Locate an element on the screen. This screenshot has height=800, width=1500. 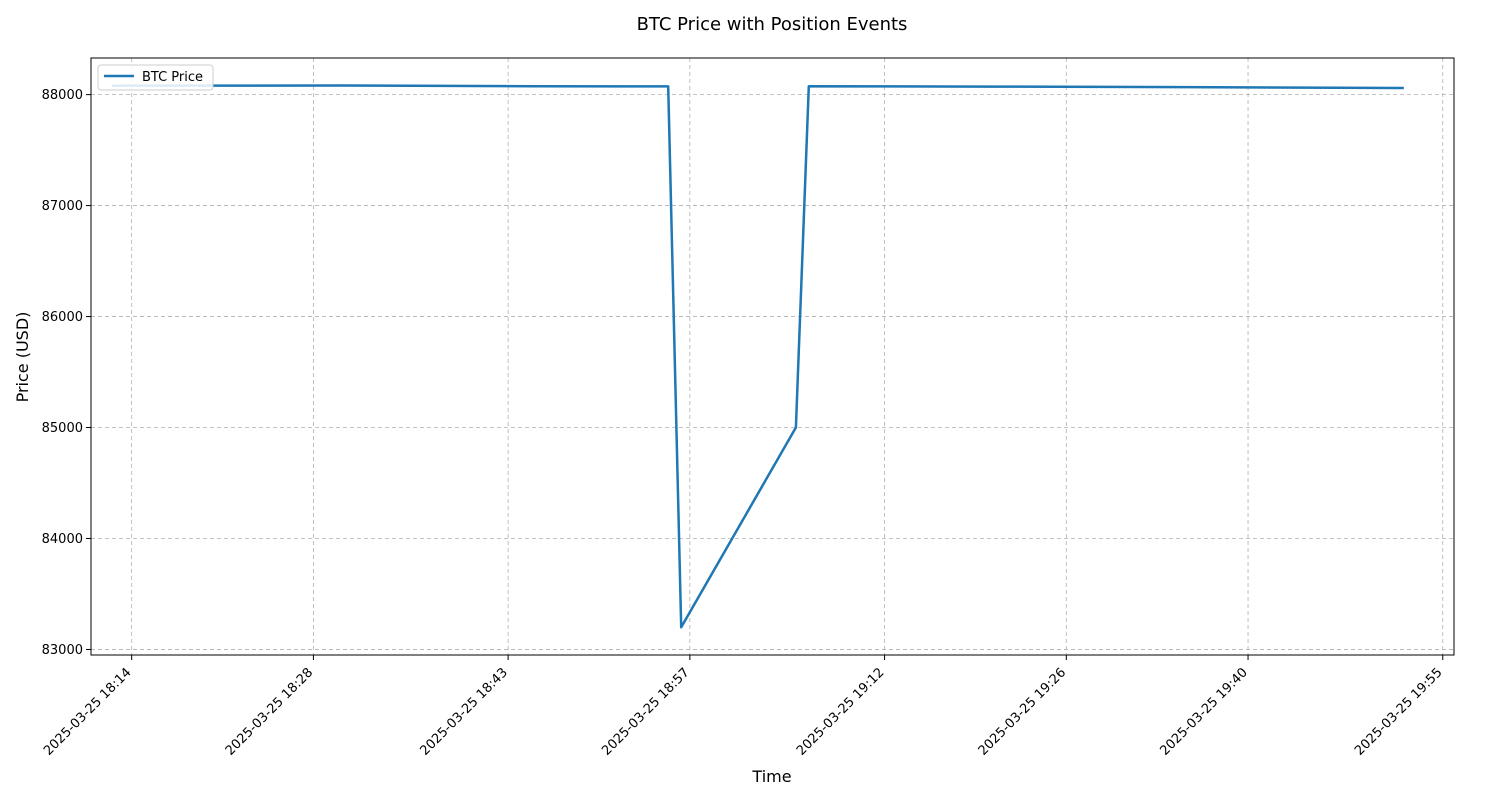
y-tick-label: 88000 is located at coordinates (62, 95).